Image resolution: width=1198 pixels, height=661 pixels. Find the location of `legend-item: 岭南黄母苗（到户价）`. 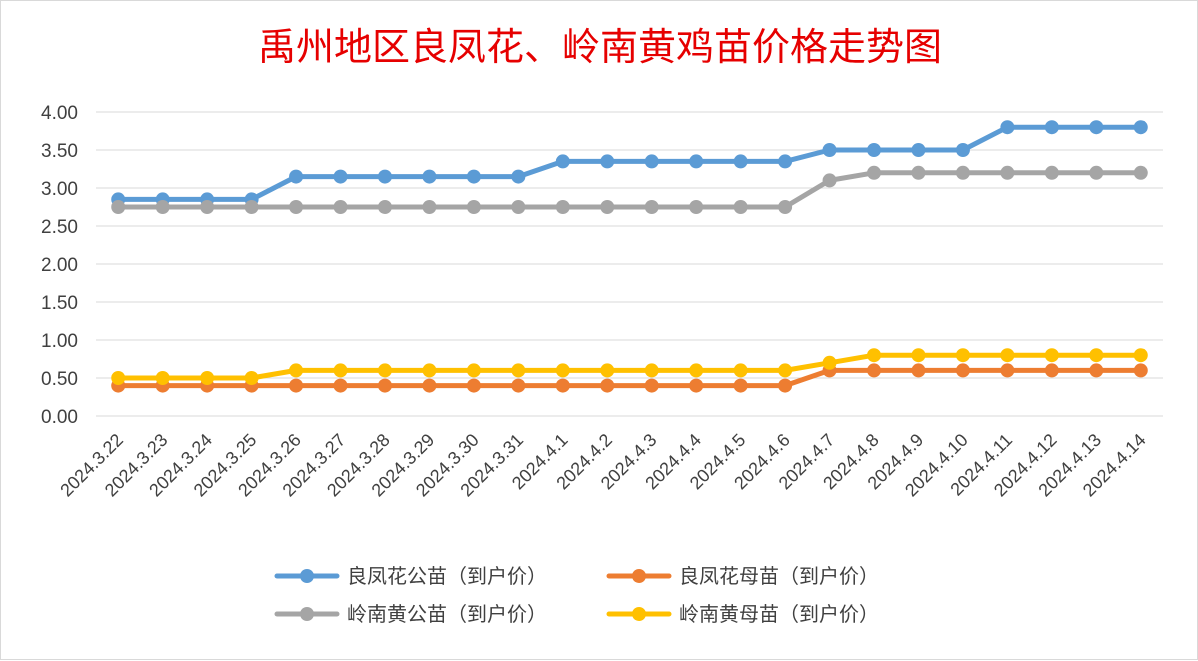

legend-item: 岭南黄母苗（到户价） is located at coordinates (742, 614).